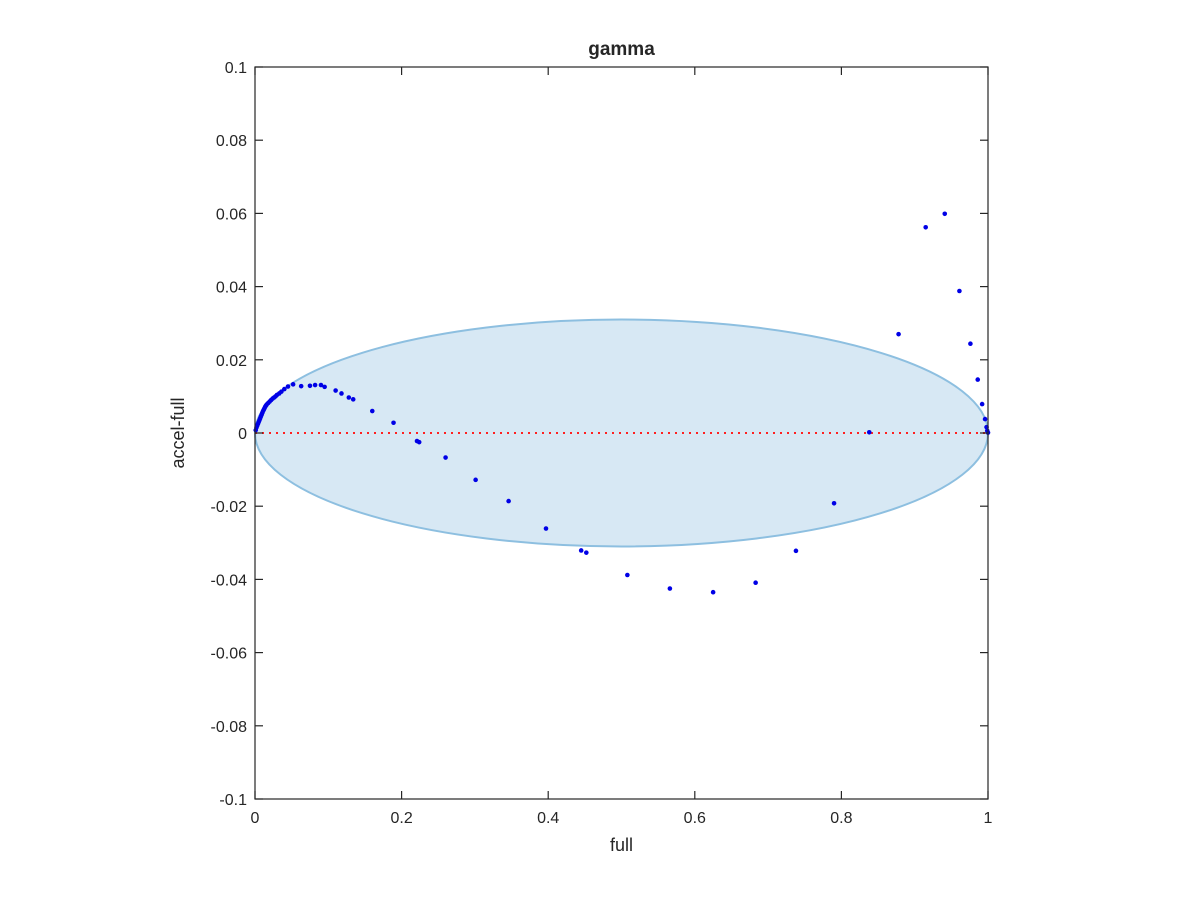  I want to click on y-axis-title: accel-full, so click(178, 432).